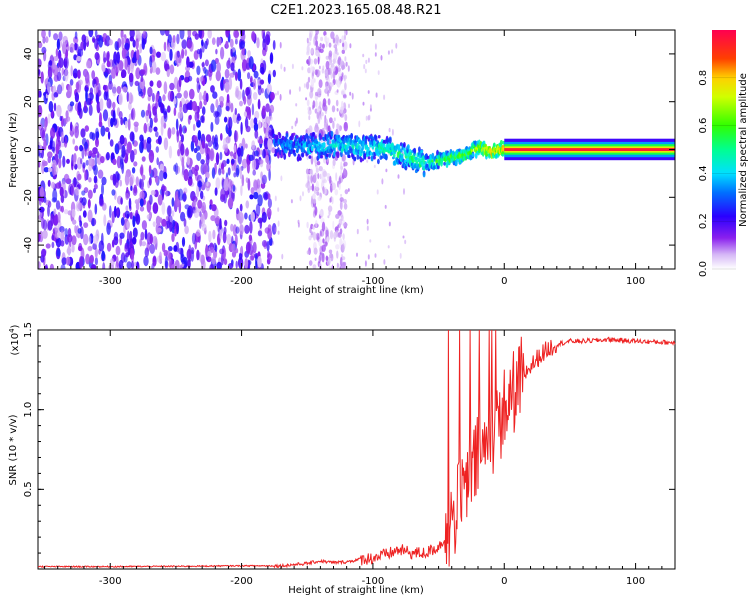 Image resolution: width=750 pixels, height=600 pixels. I want to click on spectrogram-x-label: Height of straight line (km), so click(356, 290).